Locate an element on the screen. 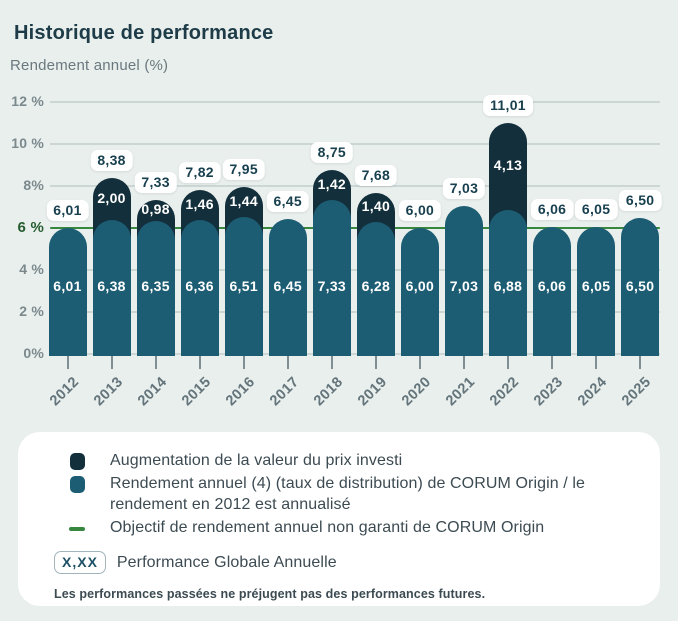 The height and width of the screenshot is (621, 678). bar-2018-return-segment is located at coordinates (331, 278).